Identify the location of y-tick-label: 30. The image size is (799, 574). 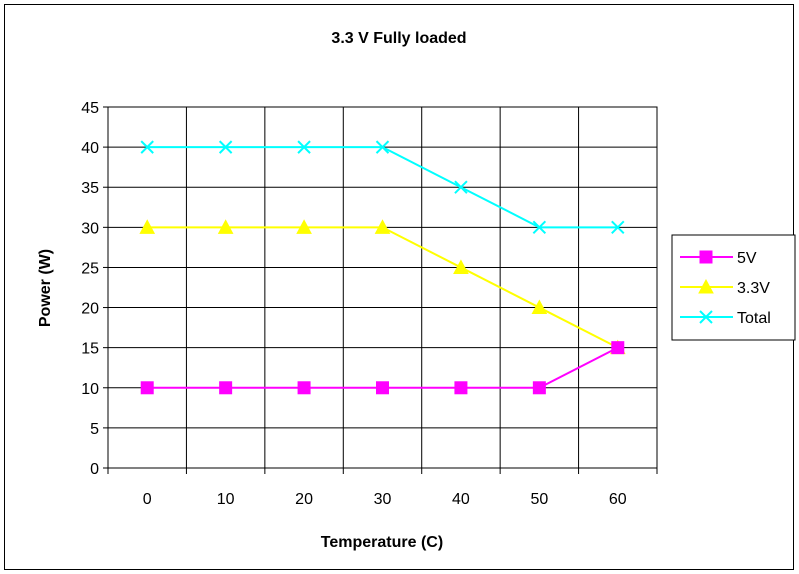
(90, 228).